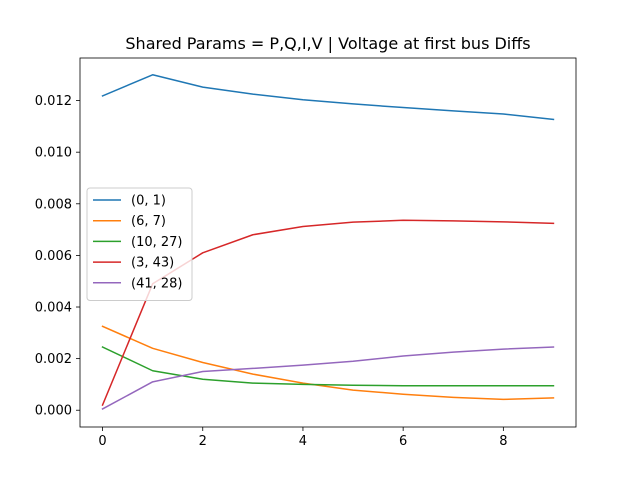  I want to click on x-tick-label-3: 6, so click(403, 441).